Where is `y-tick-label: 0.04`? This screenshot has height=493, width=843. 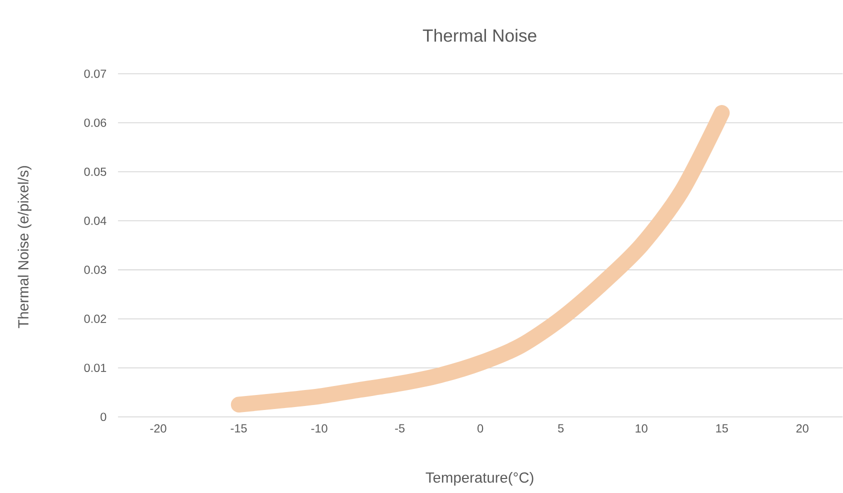 y-tick-label: 0.04 is located at coordinates (95, 221).